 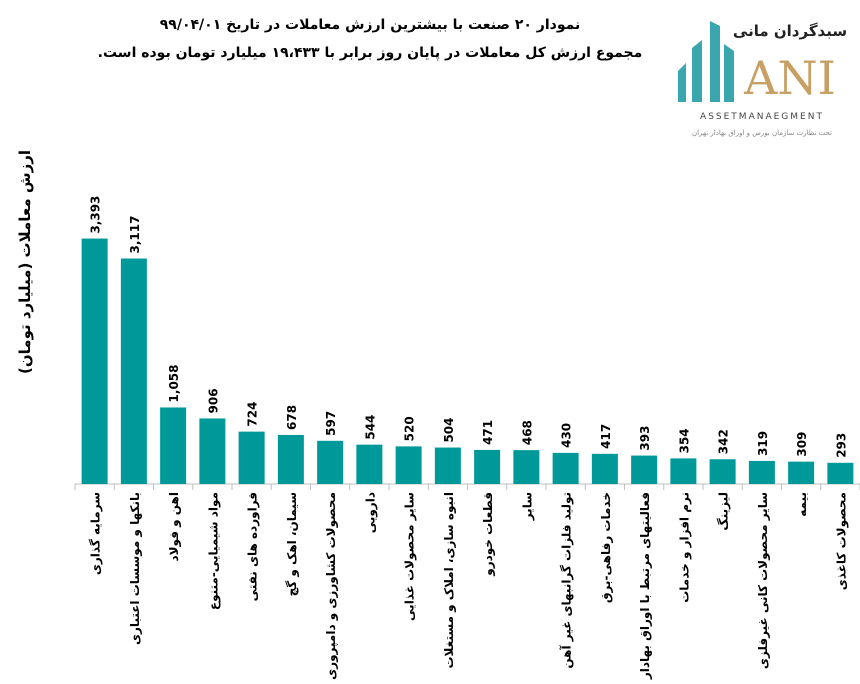 I want to click on value-label: 597, so click(x=331, y=423).